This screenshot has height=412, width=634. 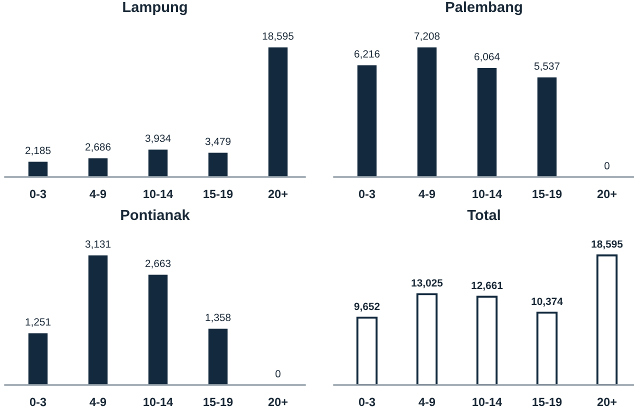 What do you see at coordinates (547, 302) in the screenshot?
I see `data-label: 10,374` at bounding box center [547, 302].